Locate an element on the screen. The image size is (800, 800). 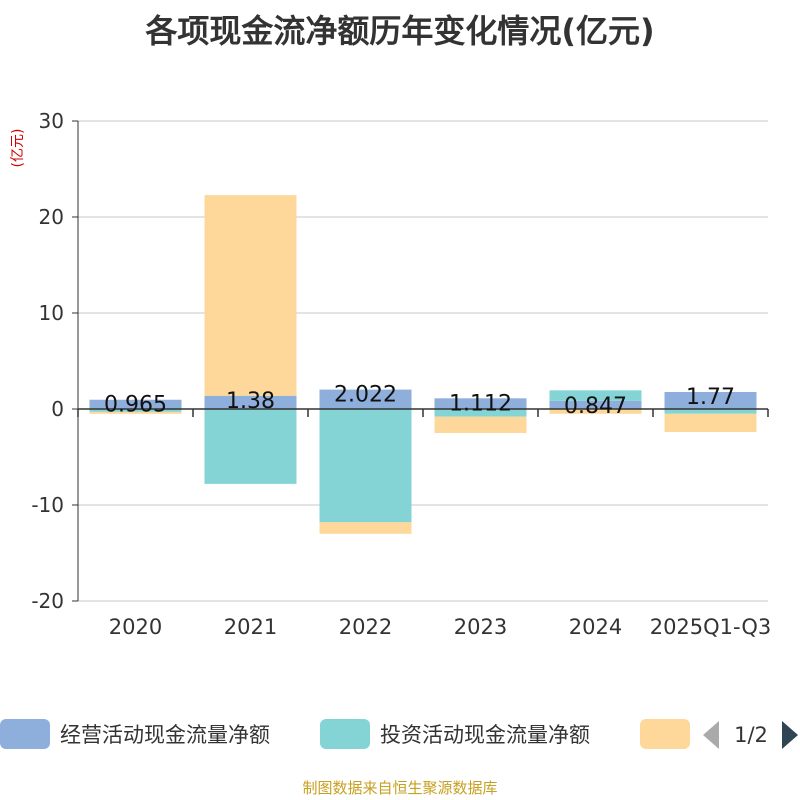
y-tick-label: 20 is located at coordinates (51, 217).